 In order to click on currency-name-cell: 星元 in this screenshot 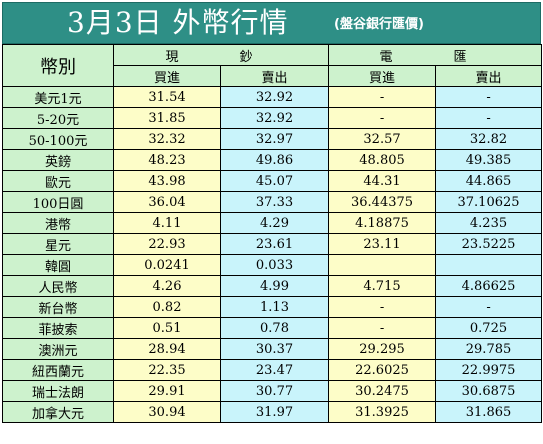, I will do `click(58, 244)`.